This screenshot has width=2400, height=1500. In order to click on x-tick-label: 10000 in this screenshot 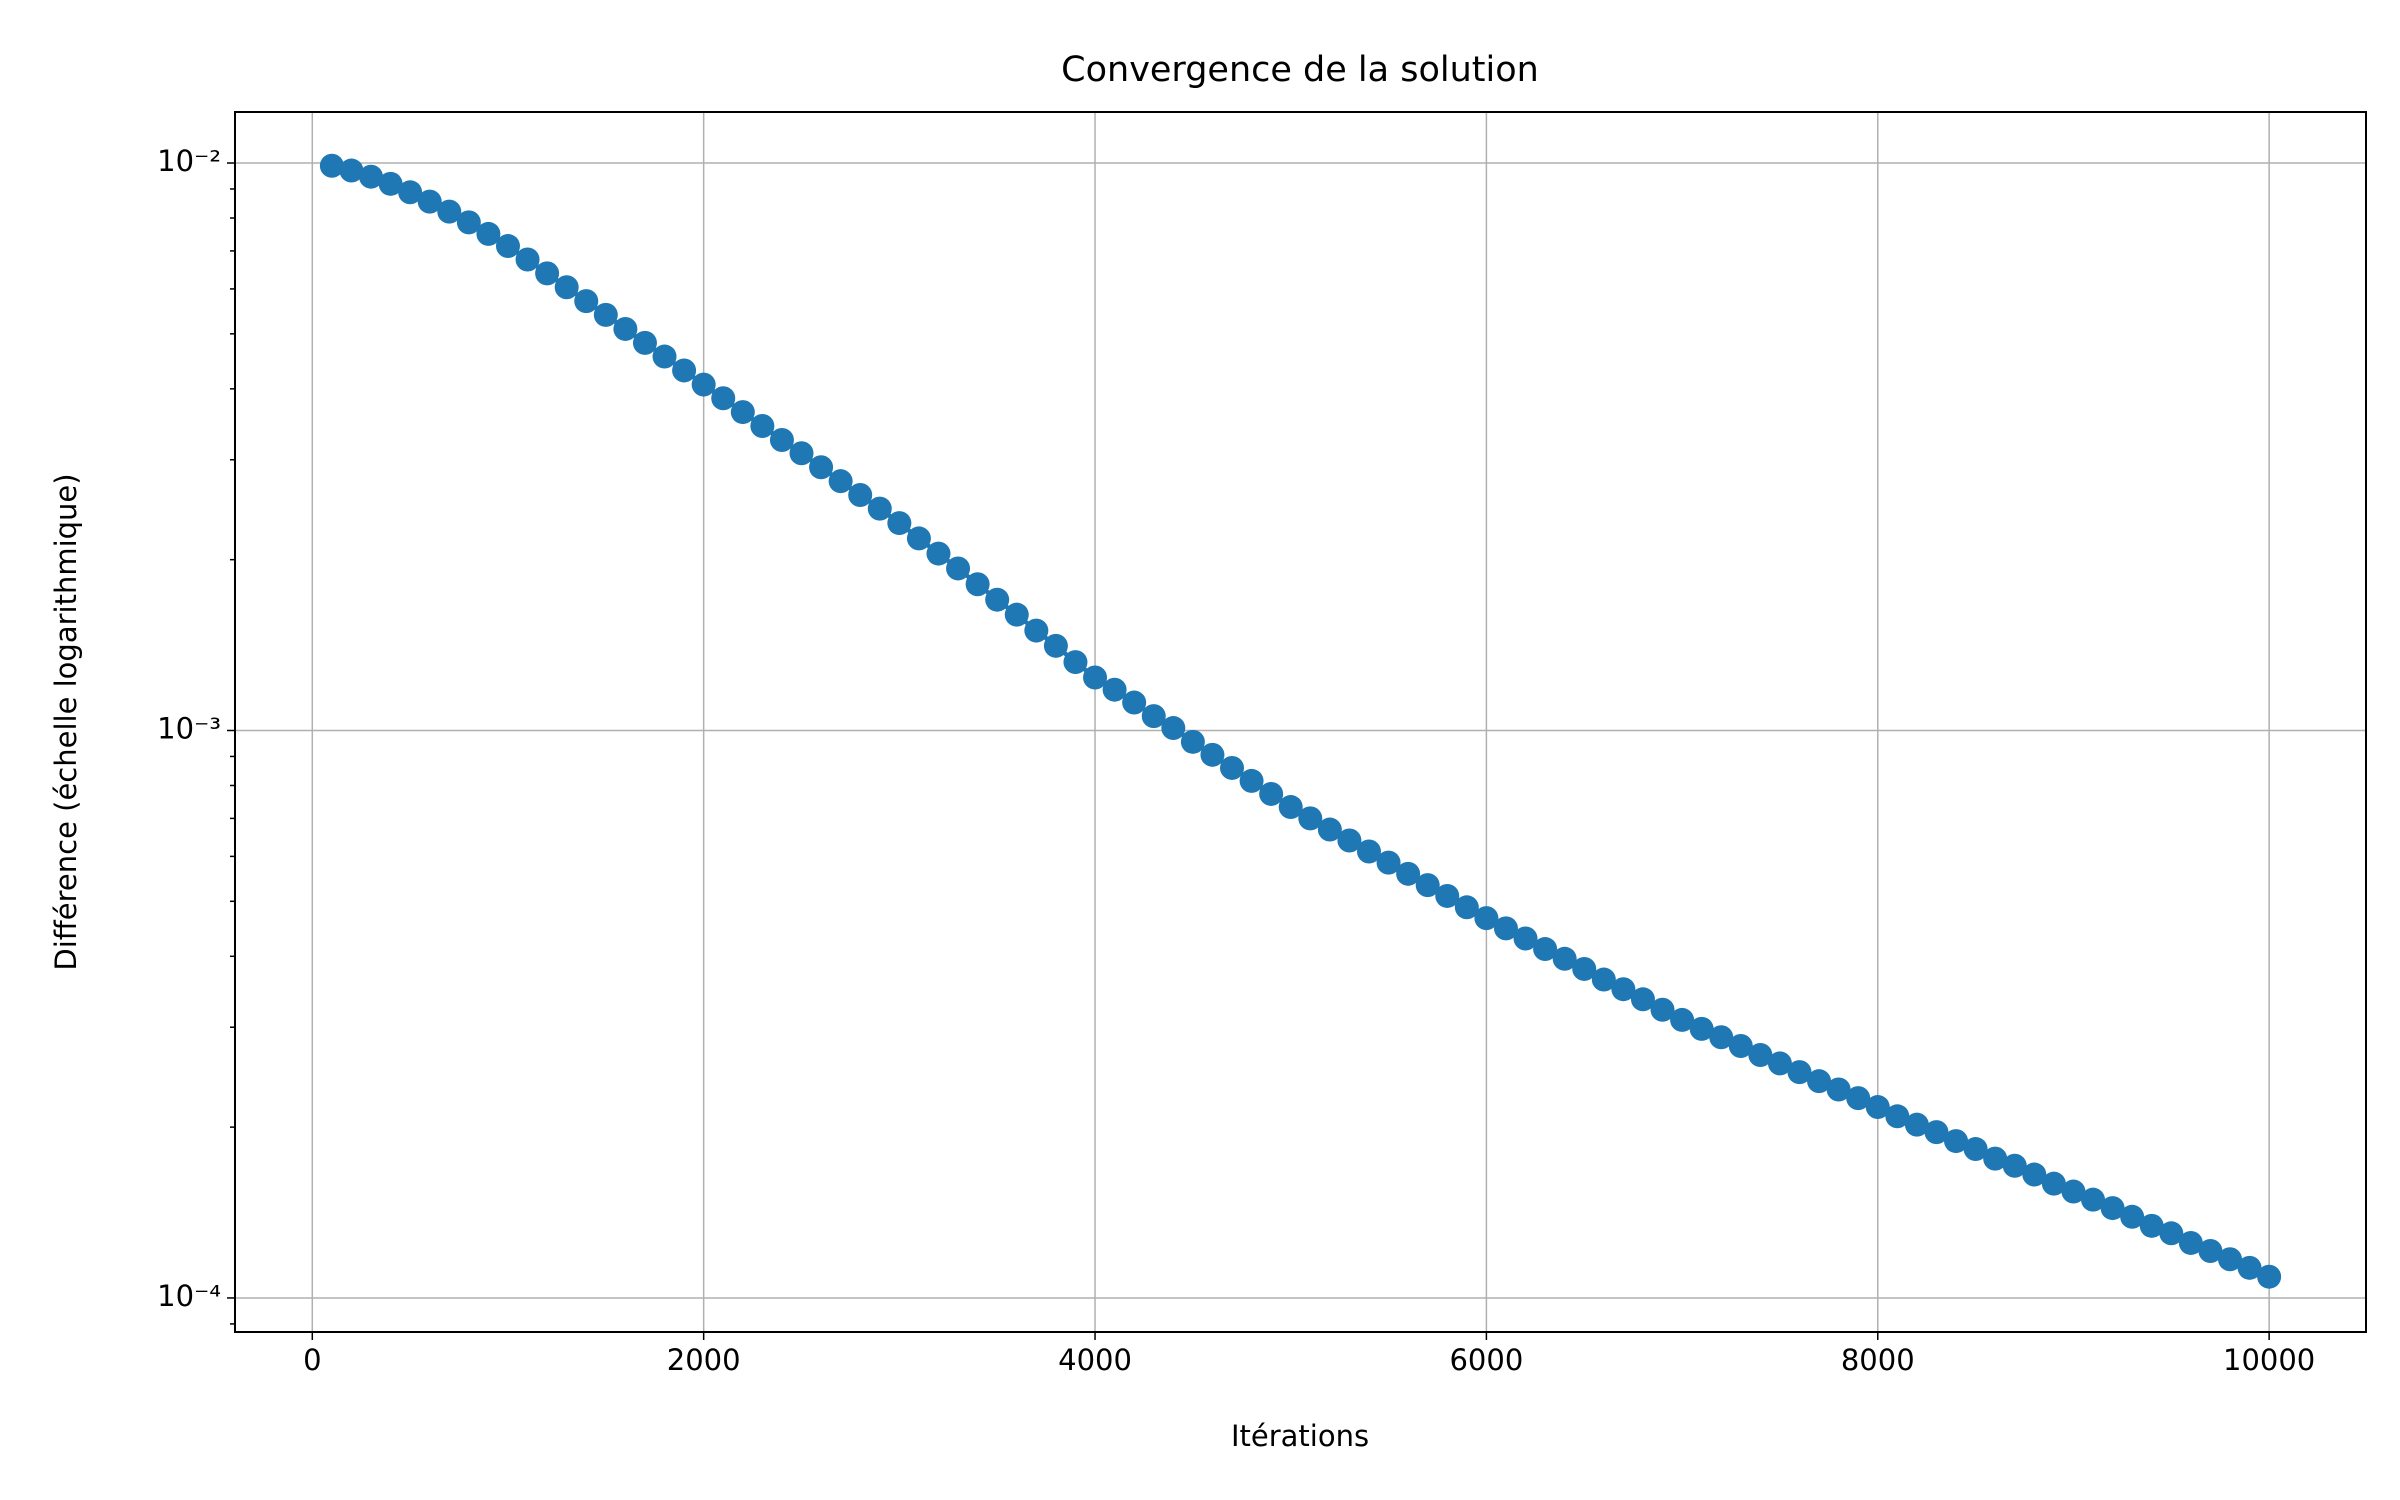, I will do `click(2269, 1360)`.